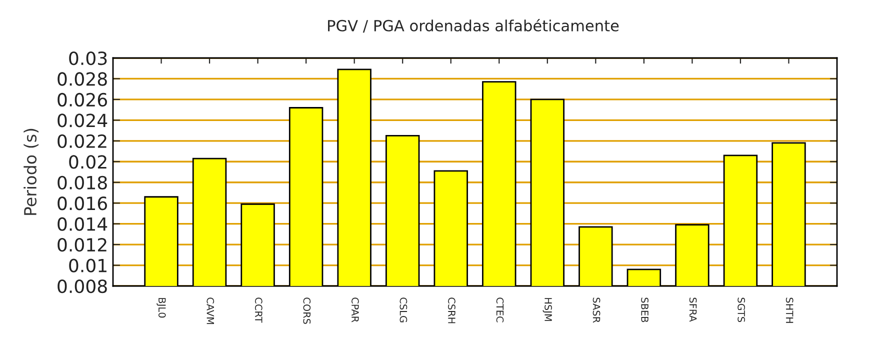 Image resolution: width=870 pixels, height=350 pixels. I want to click on y-tick-label: 0.028, so click(82, 79).